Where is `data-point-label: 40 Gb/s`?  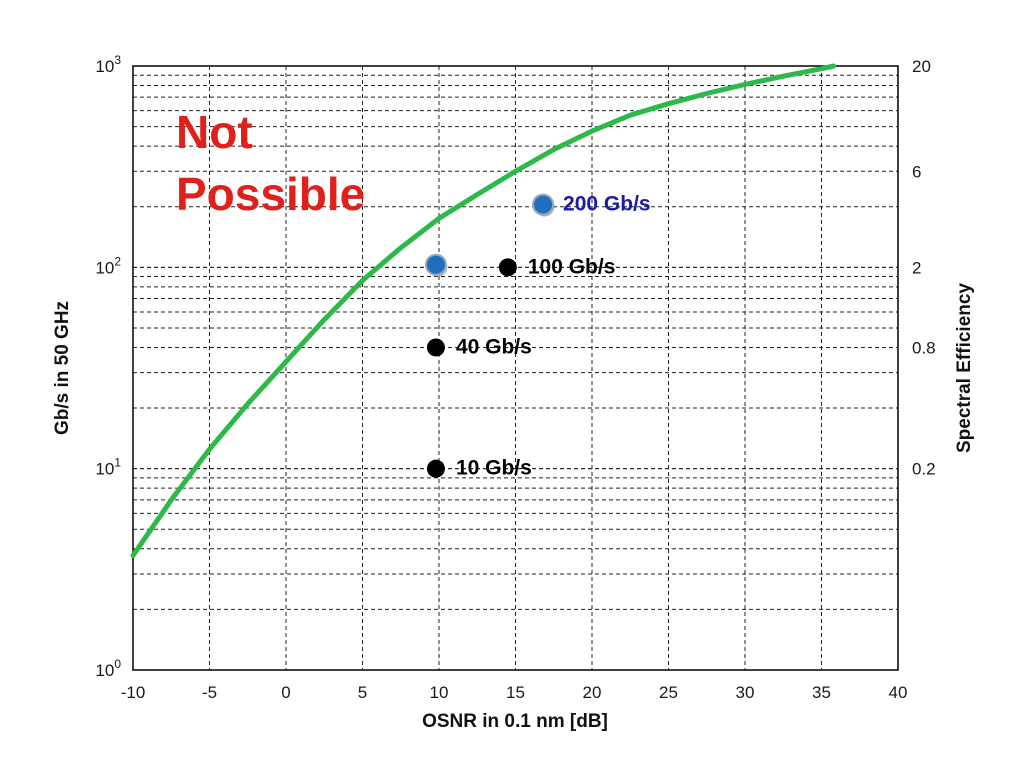 data-point-label: 40 Gb/s is located at coordinates (494, 346).